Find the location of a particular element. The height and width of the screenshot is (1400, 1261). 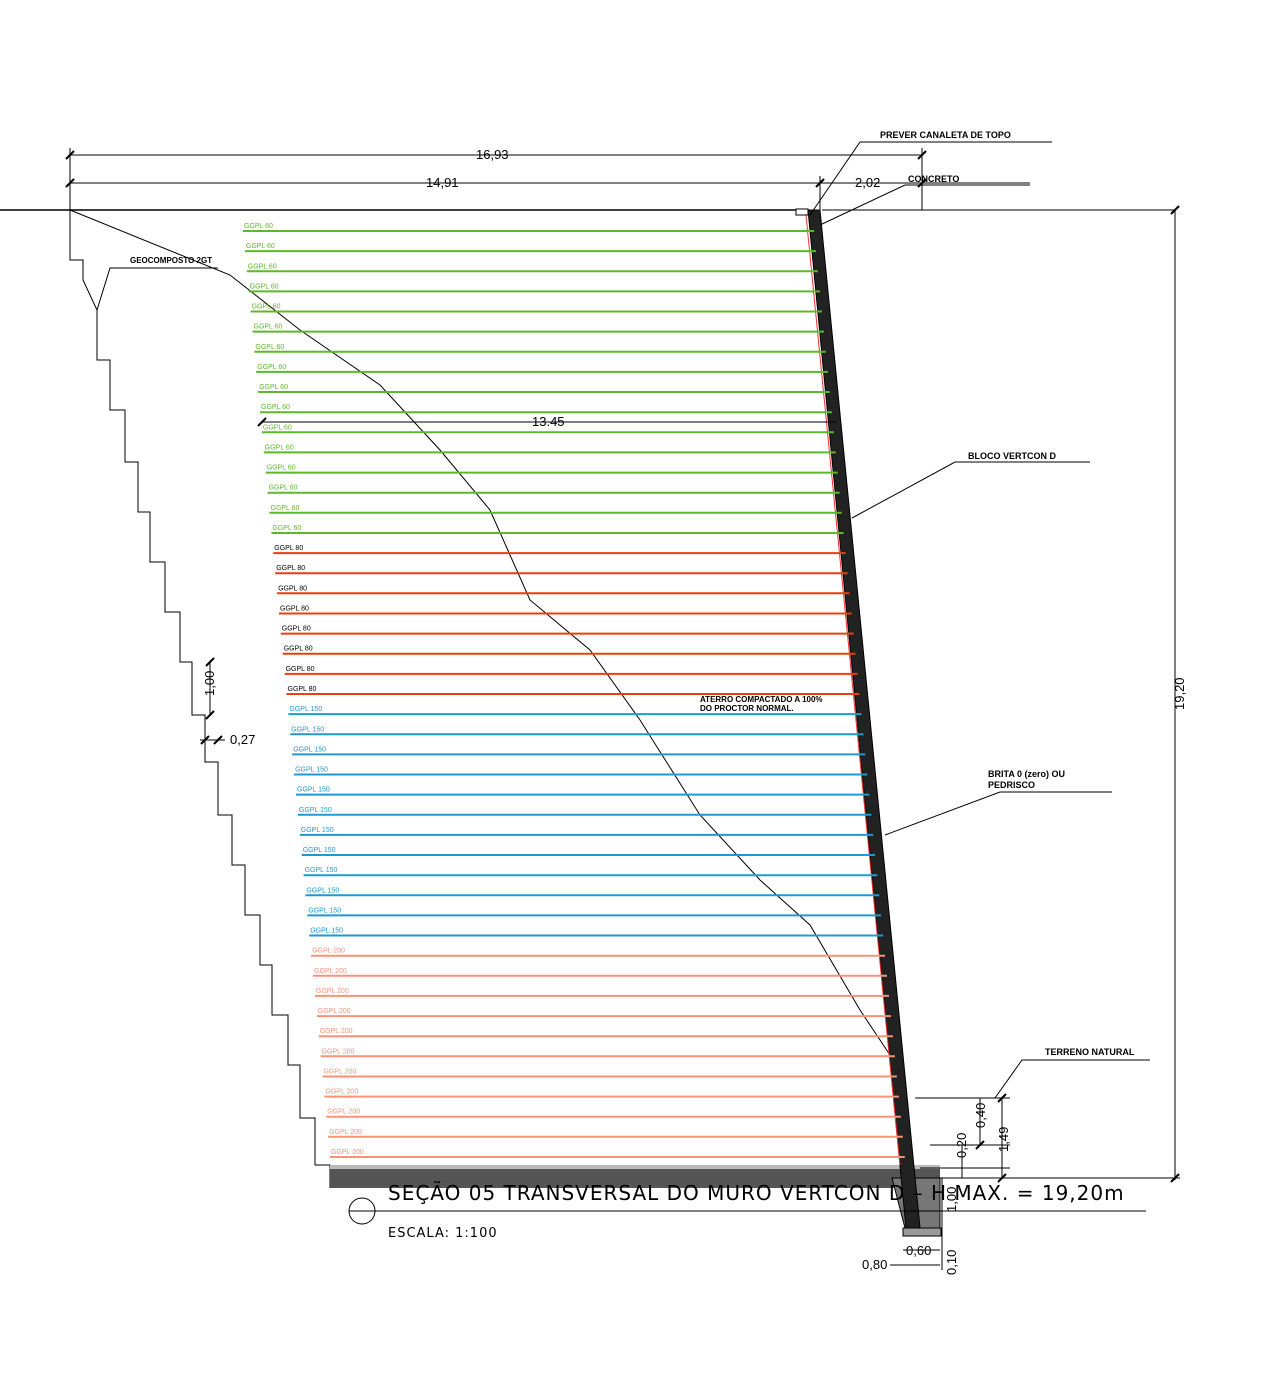

excavation-profile is located at coordinates (200, 699).